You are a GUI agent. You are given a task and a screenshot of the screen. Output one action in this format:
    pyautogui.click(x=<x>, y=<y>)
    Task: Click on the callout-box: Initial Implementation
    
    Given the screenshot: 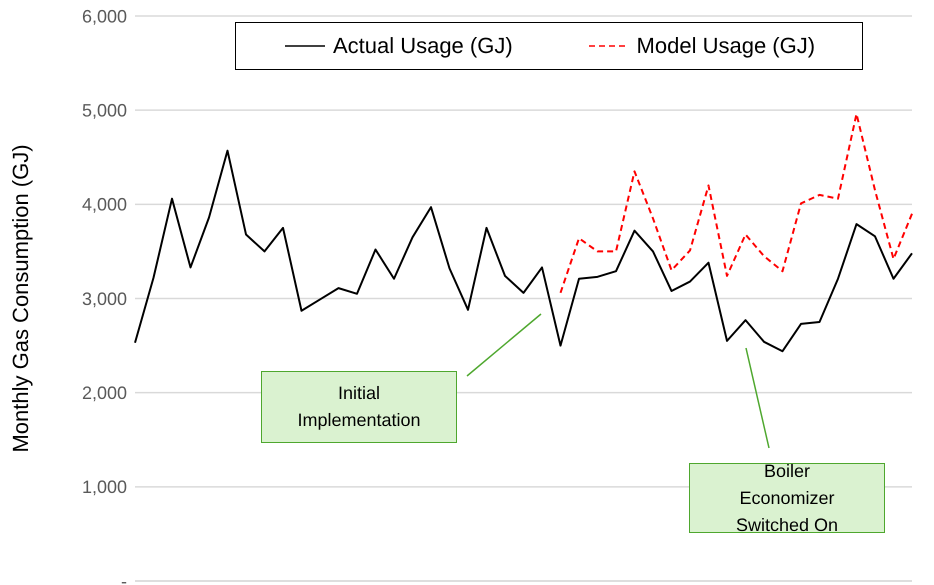 What is the action you would take?
    pyautogui.click(x=359, y=407)
    